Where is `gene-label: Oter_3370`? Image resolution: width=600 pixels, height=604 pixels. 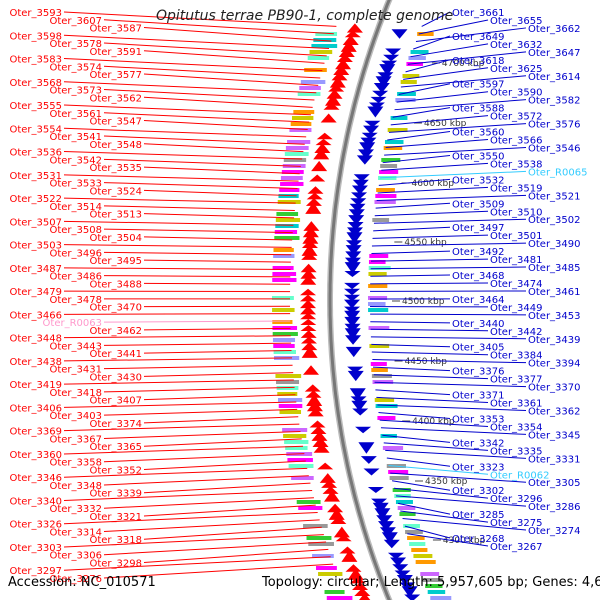
gene-label: Oter_3370 is located at coordinates (554, 388).